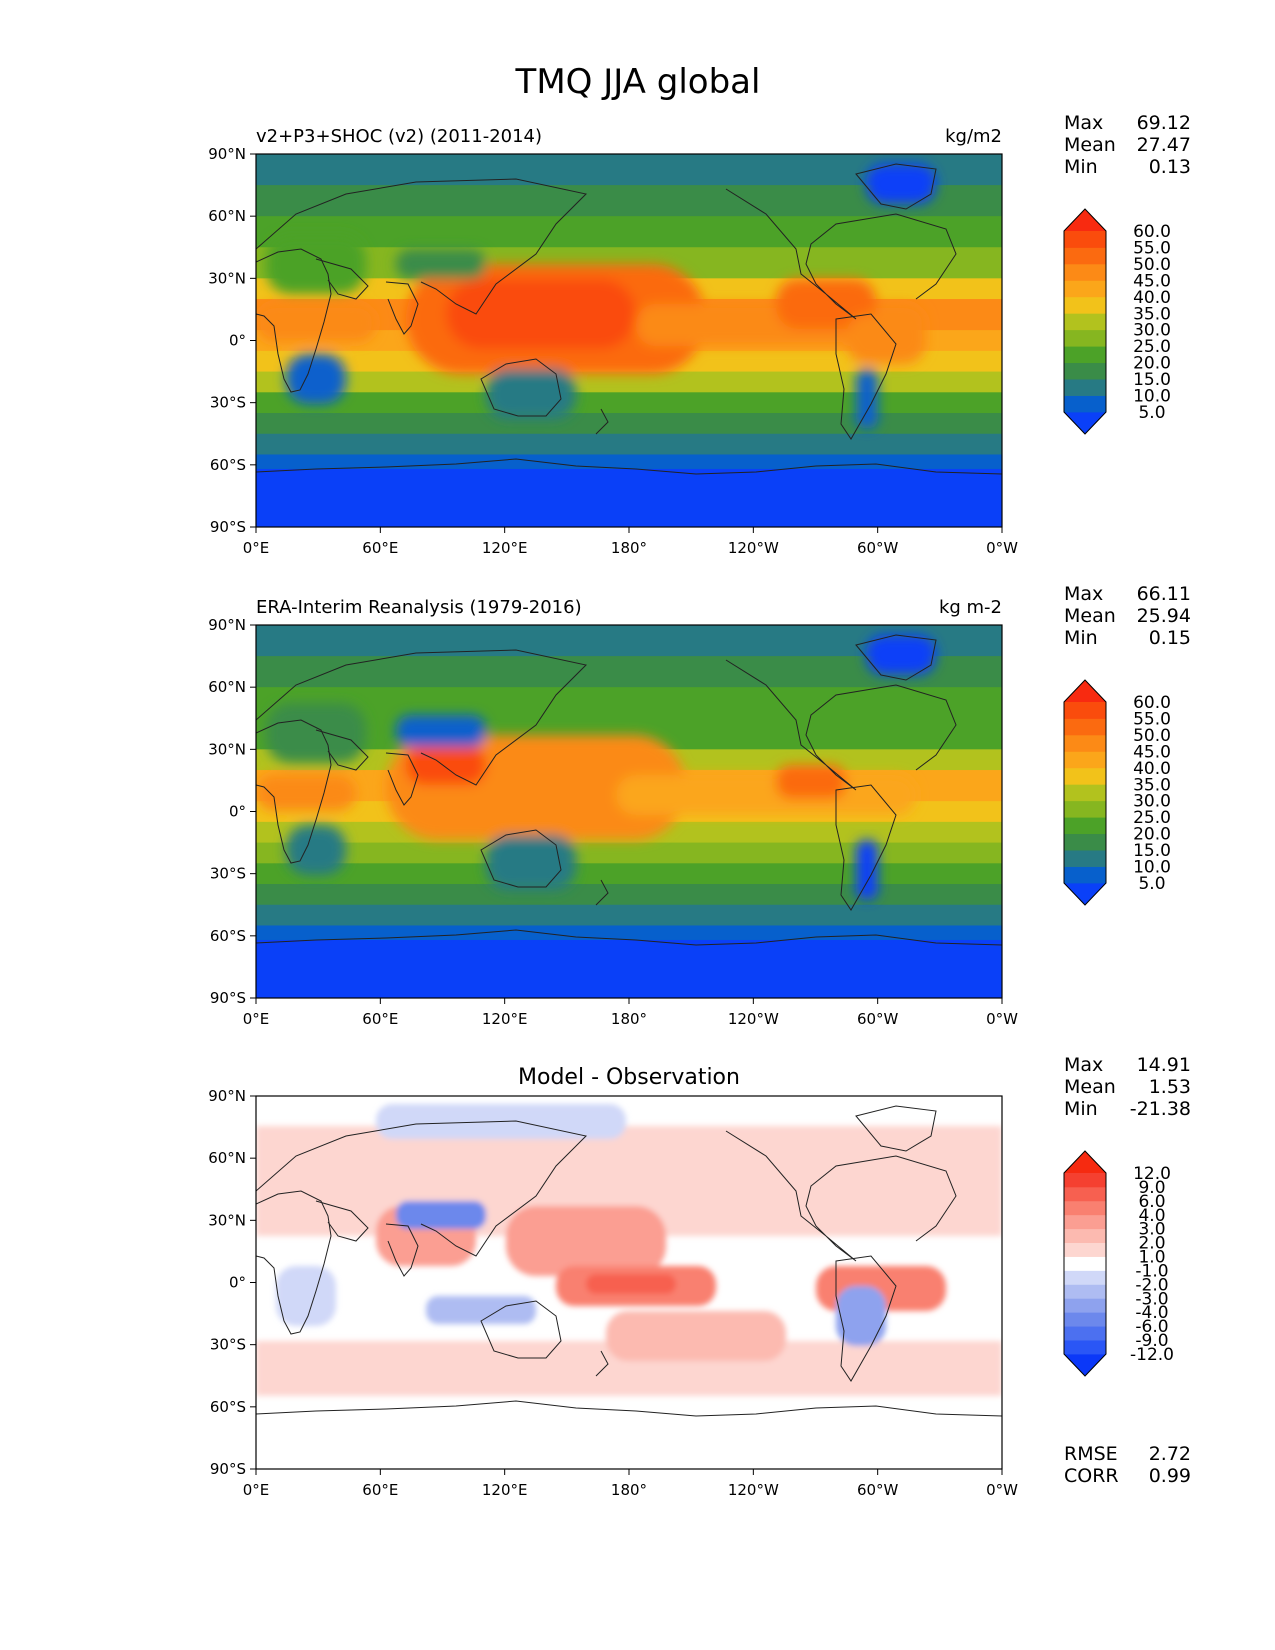  What do you see at coordinates (1091, 1454) in the screenshot?
I see `metric-label: RMSE` at bounding box center [1091, 1454].